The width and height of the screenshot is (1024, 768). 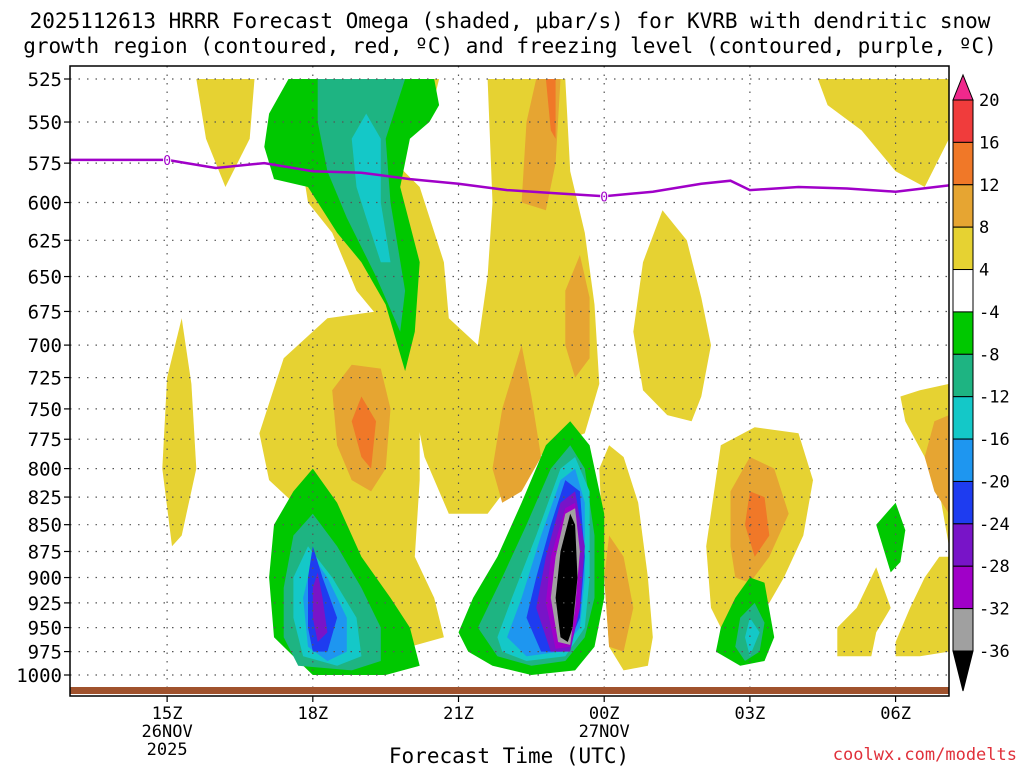 I want to click on y-tick-label: 850, so click(x=45, y=526).